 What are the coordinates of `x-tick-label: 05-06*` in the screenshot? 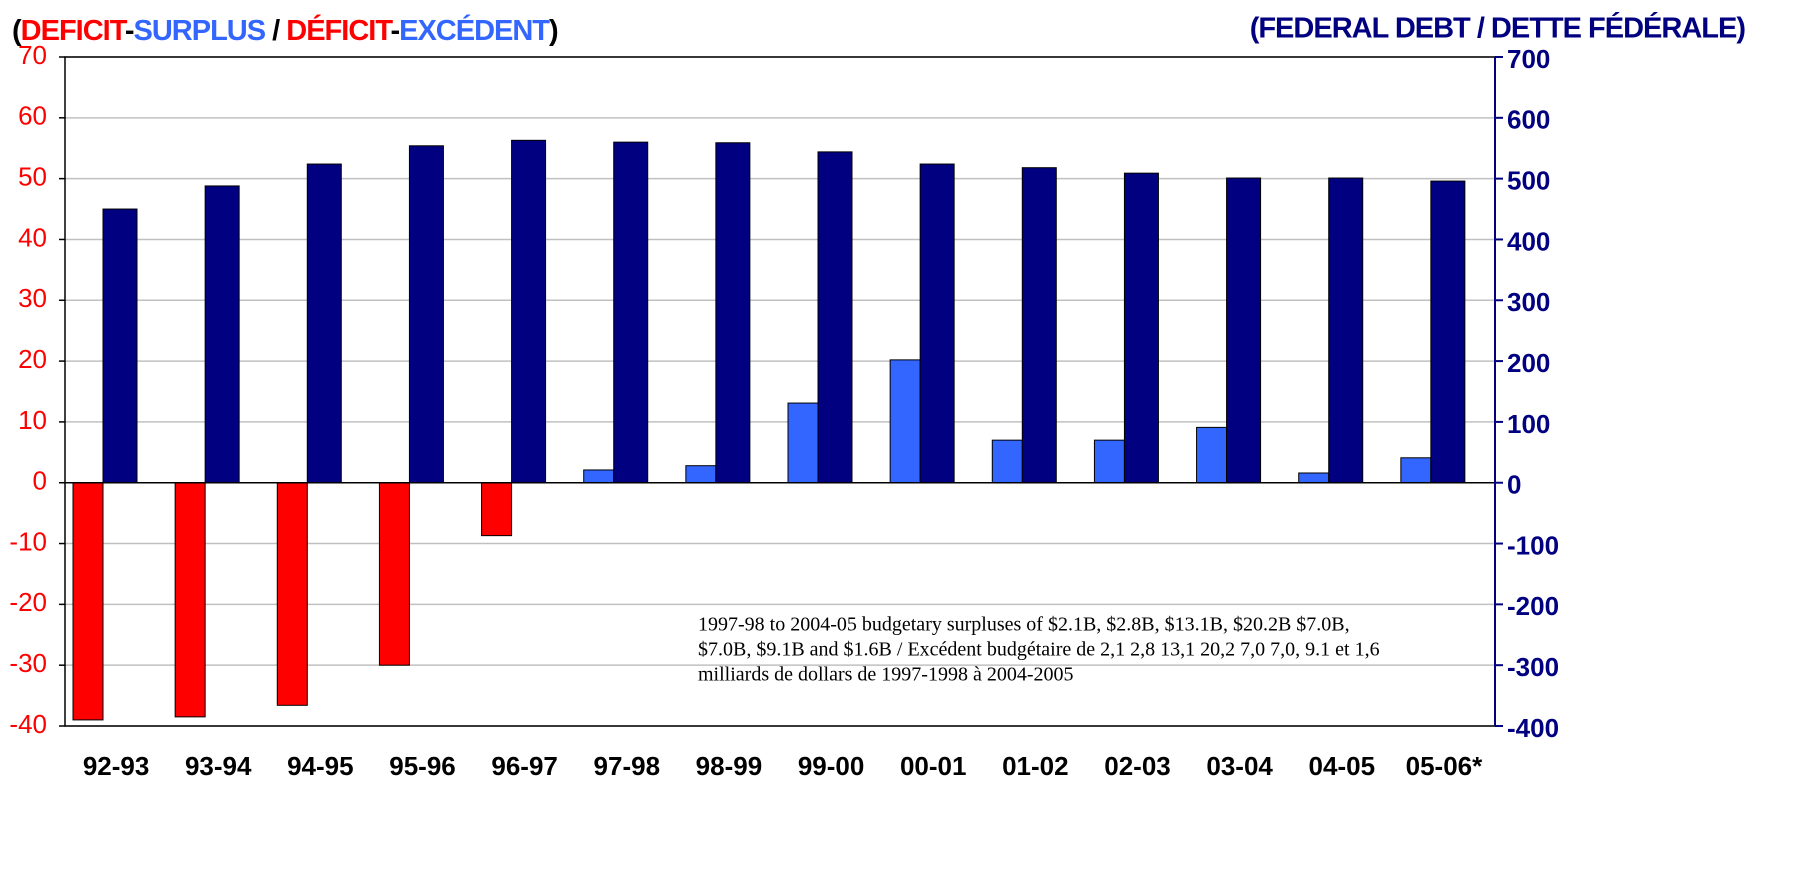 It's located at (1444, 766).